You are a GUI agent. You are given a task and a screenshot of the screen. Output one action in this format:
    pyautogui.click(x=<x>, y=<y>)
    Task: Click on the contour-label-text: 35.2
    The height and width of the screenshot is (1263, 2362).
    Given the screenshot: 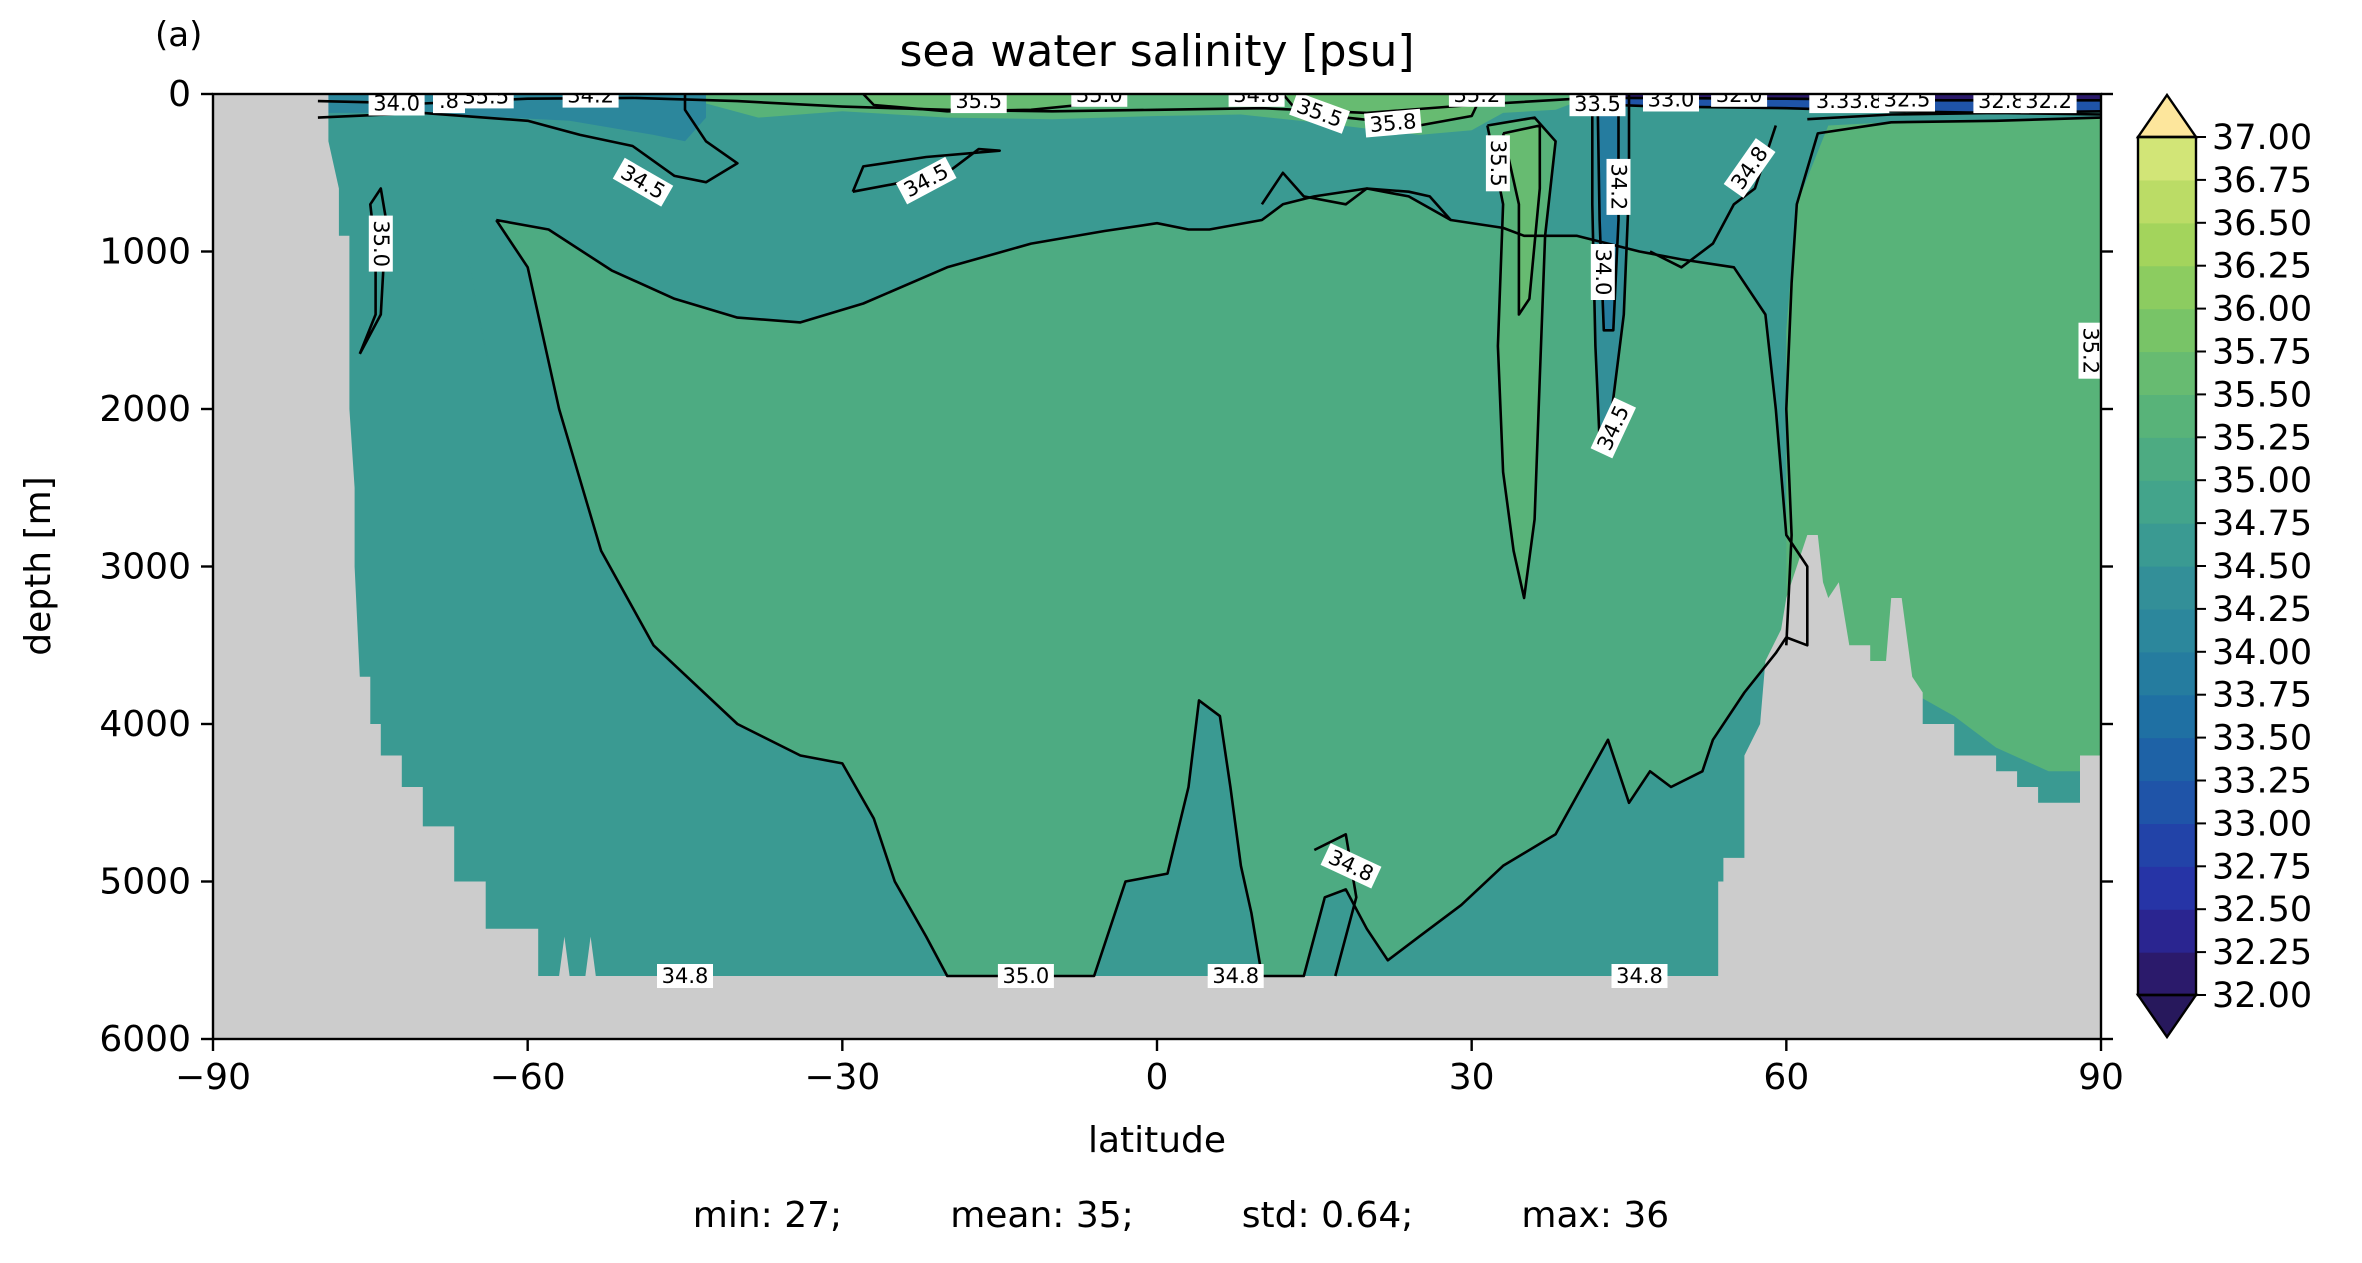 What is the action you would take?
    pyautogui.click(x=1477, y=95)
    